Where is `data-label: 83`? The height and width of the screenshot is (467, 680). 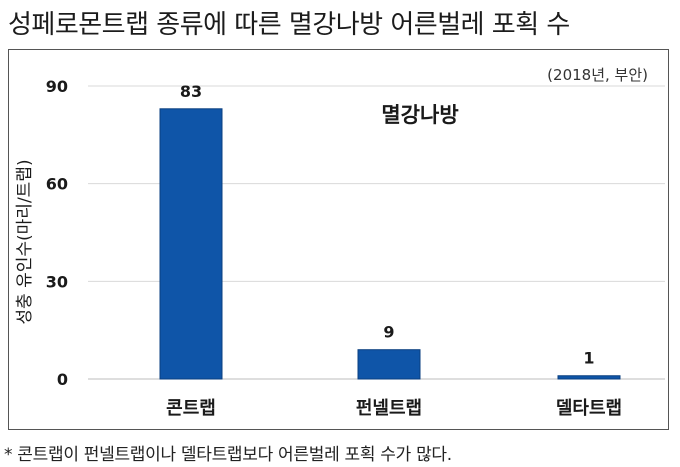
data-label: 83 is located at coordinates (191, 91).